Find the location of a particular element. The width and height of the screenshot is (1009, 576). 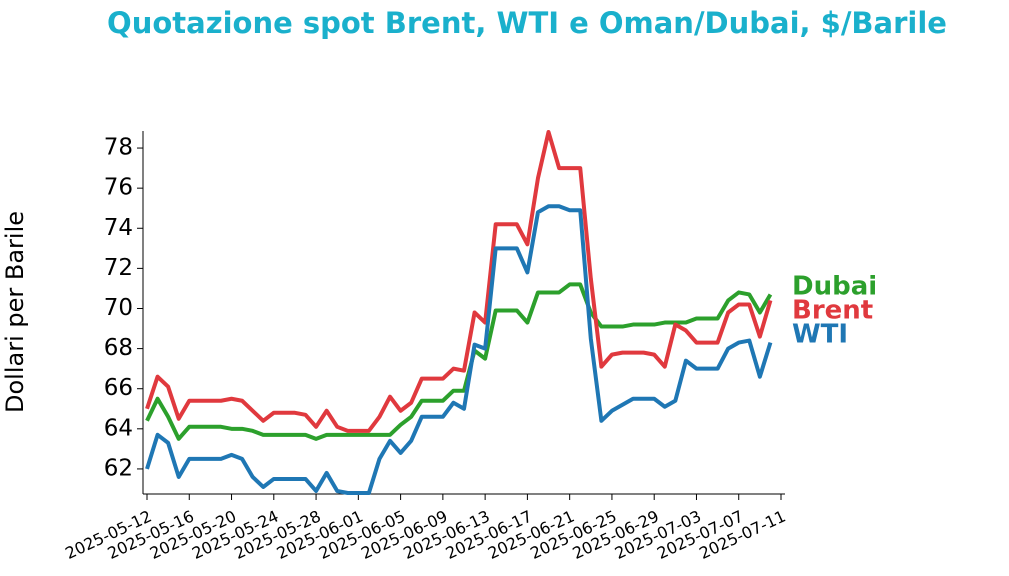

y-tick-label: 78 is located at coordinates (118, 148).